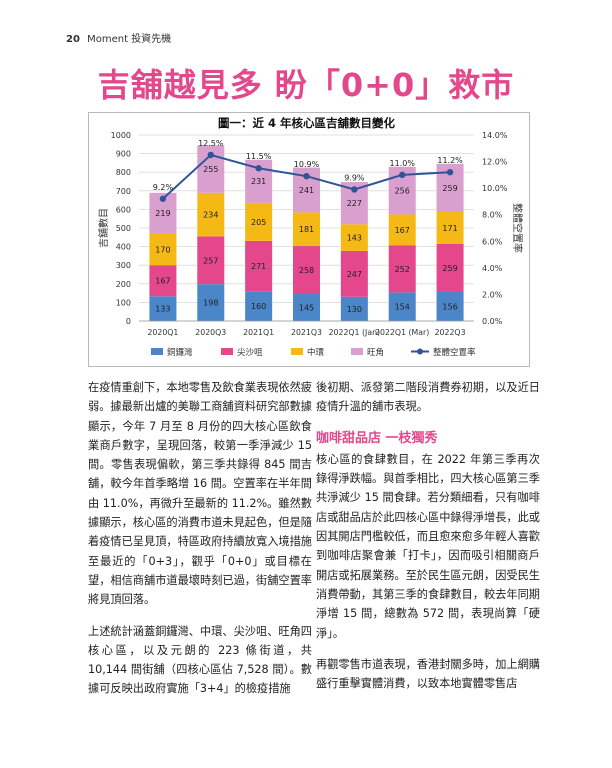 The height and width of the screenshot is (768, 612). Describe the element at coordinates (180, 352) in the screenshot. I see `legend-label: 銅鑼灣` at that location.